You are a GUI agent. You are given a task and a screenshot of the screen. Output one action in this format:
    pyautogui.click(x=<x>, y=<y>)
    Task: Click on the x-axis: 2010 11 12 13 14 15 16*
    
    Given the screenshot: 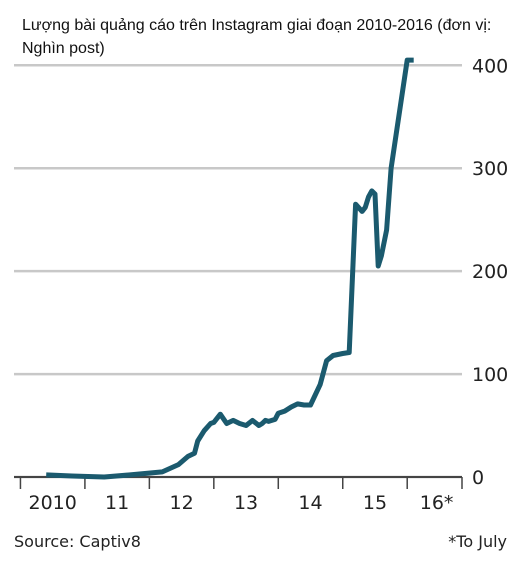 What is the action you would take?
    pyautogui.click(x=238, y=495)
    